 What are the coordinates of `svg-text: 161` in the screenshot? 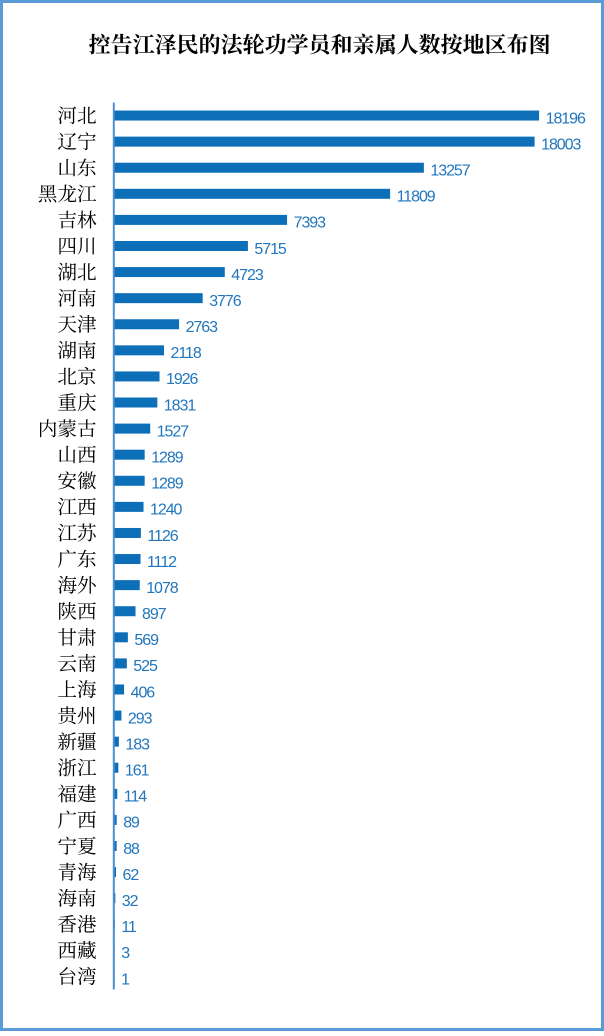 It's located at (137, 771).